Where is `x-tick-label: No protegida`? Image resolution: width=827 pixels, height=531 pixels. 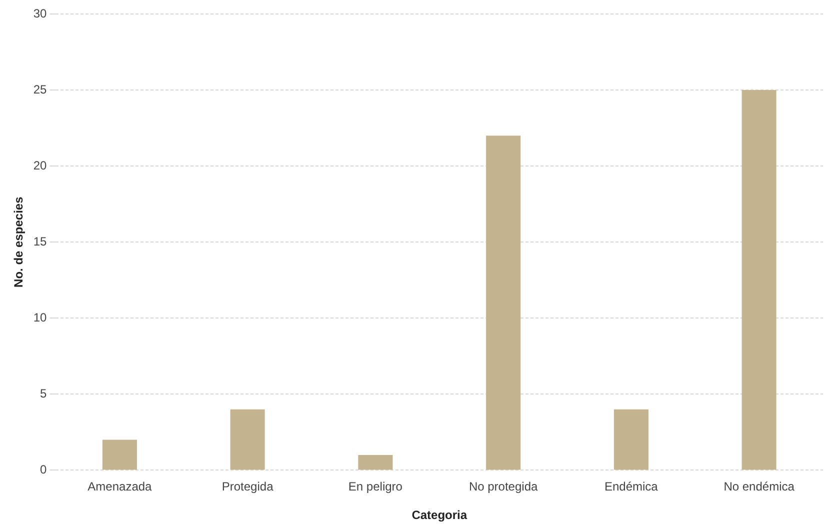
x-tick-label: No protegida is located at coordinates (503, 487).